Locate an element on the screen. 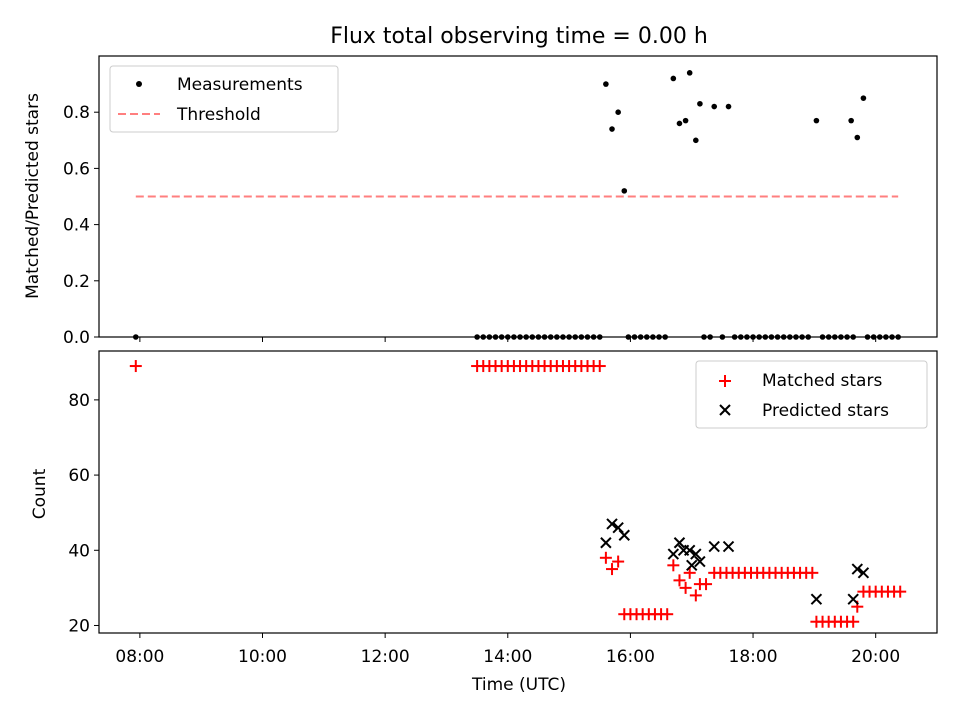  ratio-y-tick-label: 0.4 is located at coordinates (76, 226).